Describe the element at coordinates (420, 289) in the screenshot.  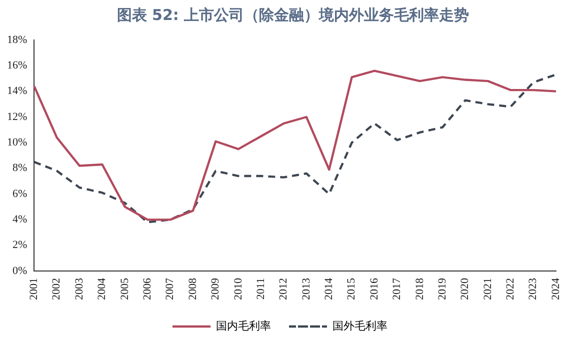
I see `x-tick-label: 2018` at that location.